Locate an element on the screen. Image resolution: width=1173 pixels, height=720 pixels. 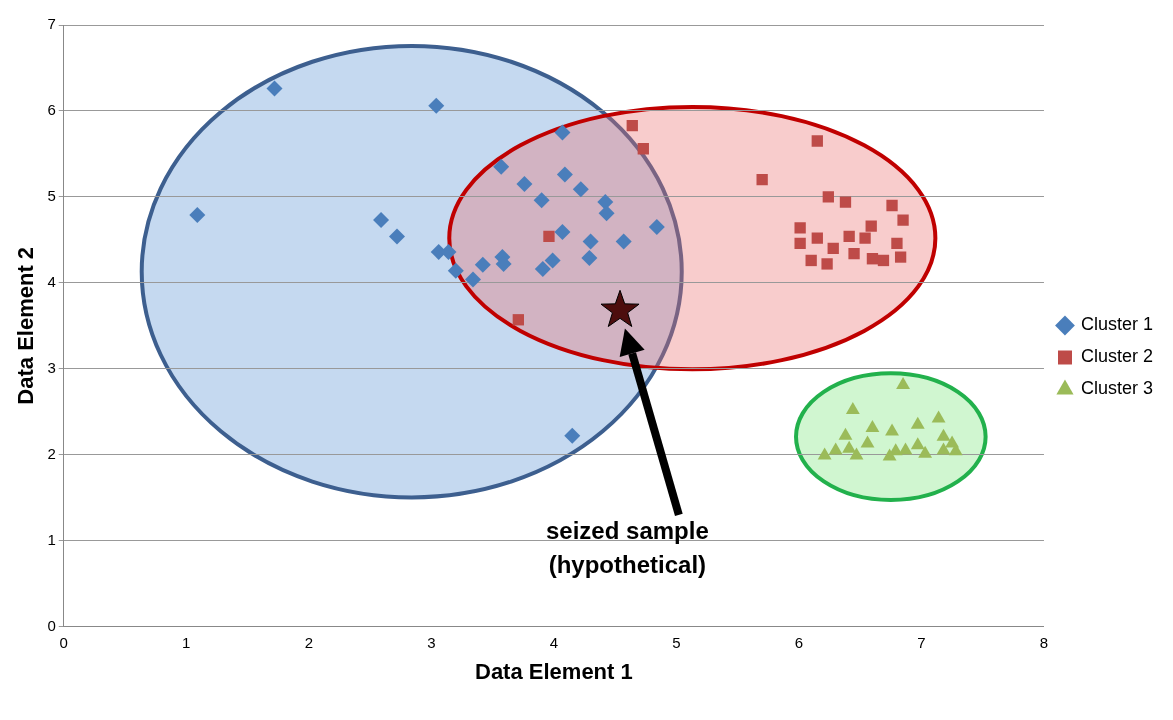
x-tick-label: 5 is located at coordinates (676, 642).